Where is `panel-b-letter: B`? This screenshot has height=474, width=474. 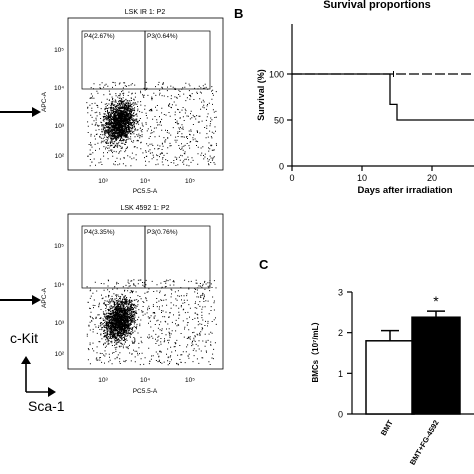
panel-b-letter: B is located at coordinates (238, 13).